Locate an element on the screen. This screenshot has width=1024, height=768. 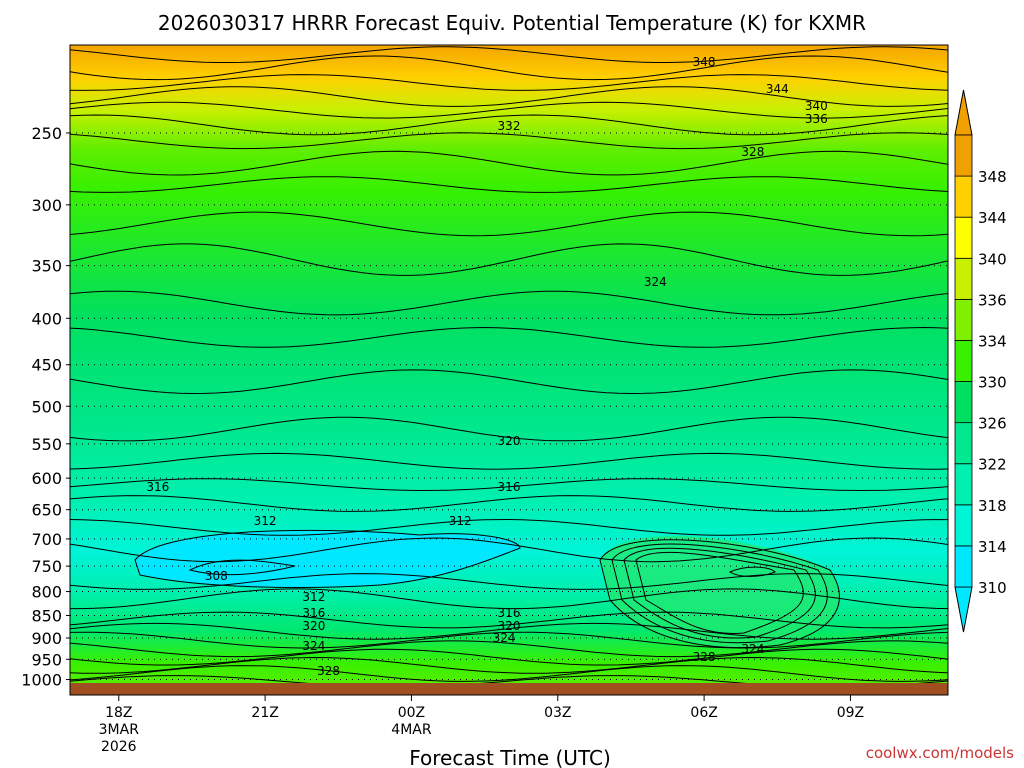
ytick-label-500: 500 is located at coordinates (46, 406).